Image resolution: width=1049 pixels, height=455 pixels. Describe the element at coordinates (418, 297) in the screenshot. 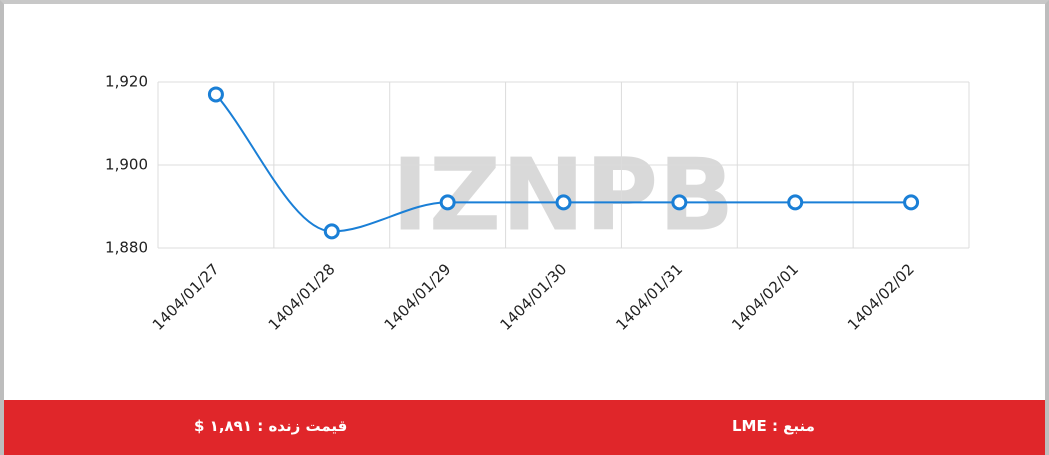

I see `x-tick-label: 1404/01/29` at that location.